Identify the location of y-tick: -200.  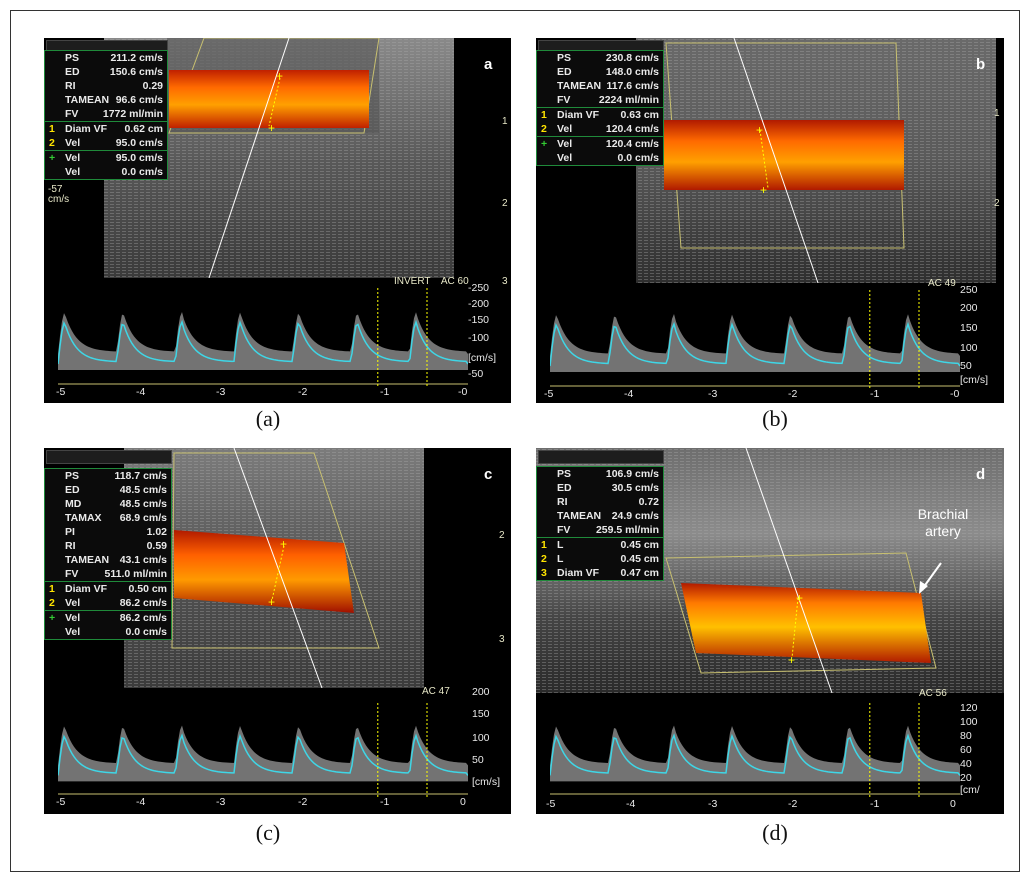
(479, 304).